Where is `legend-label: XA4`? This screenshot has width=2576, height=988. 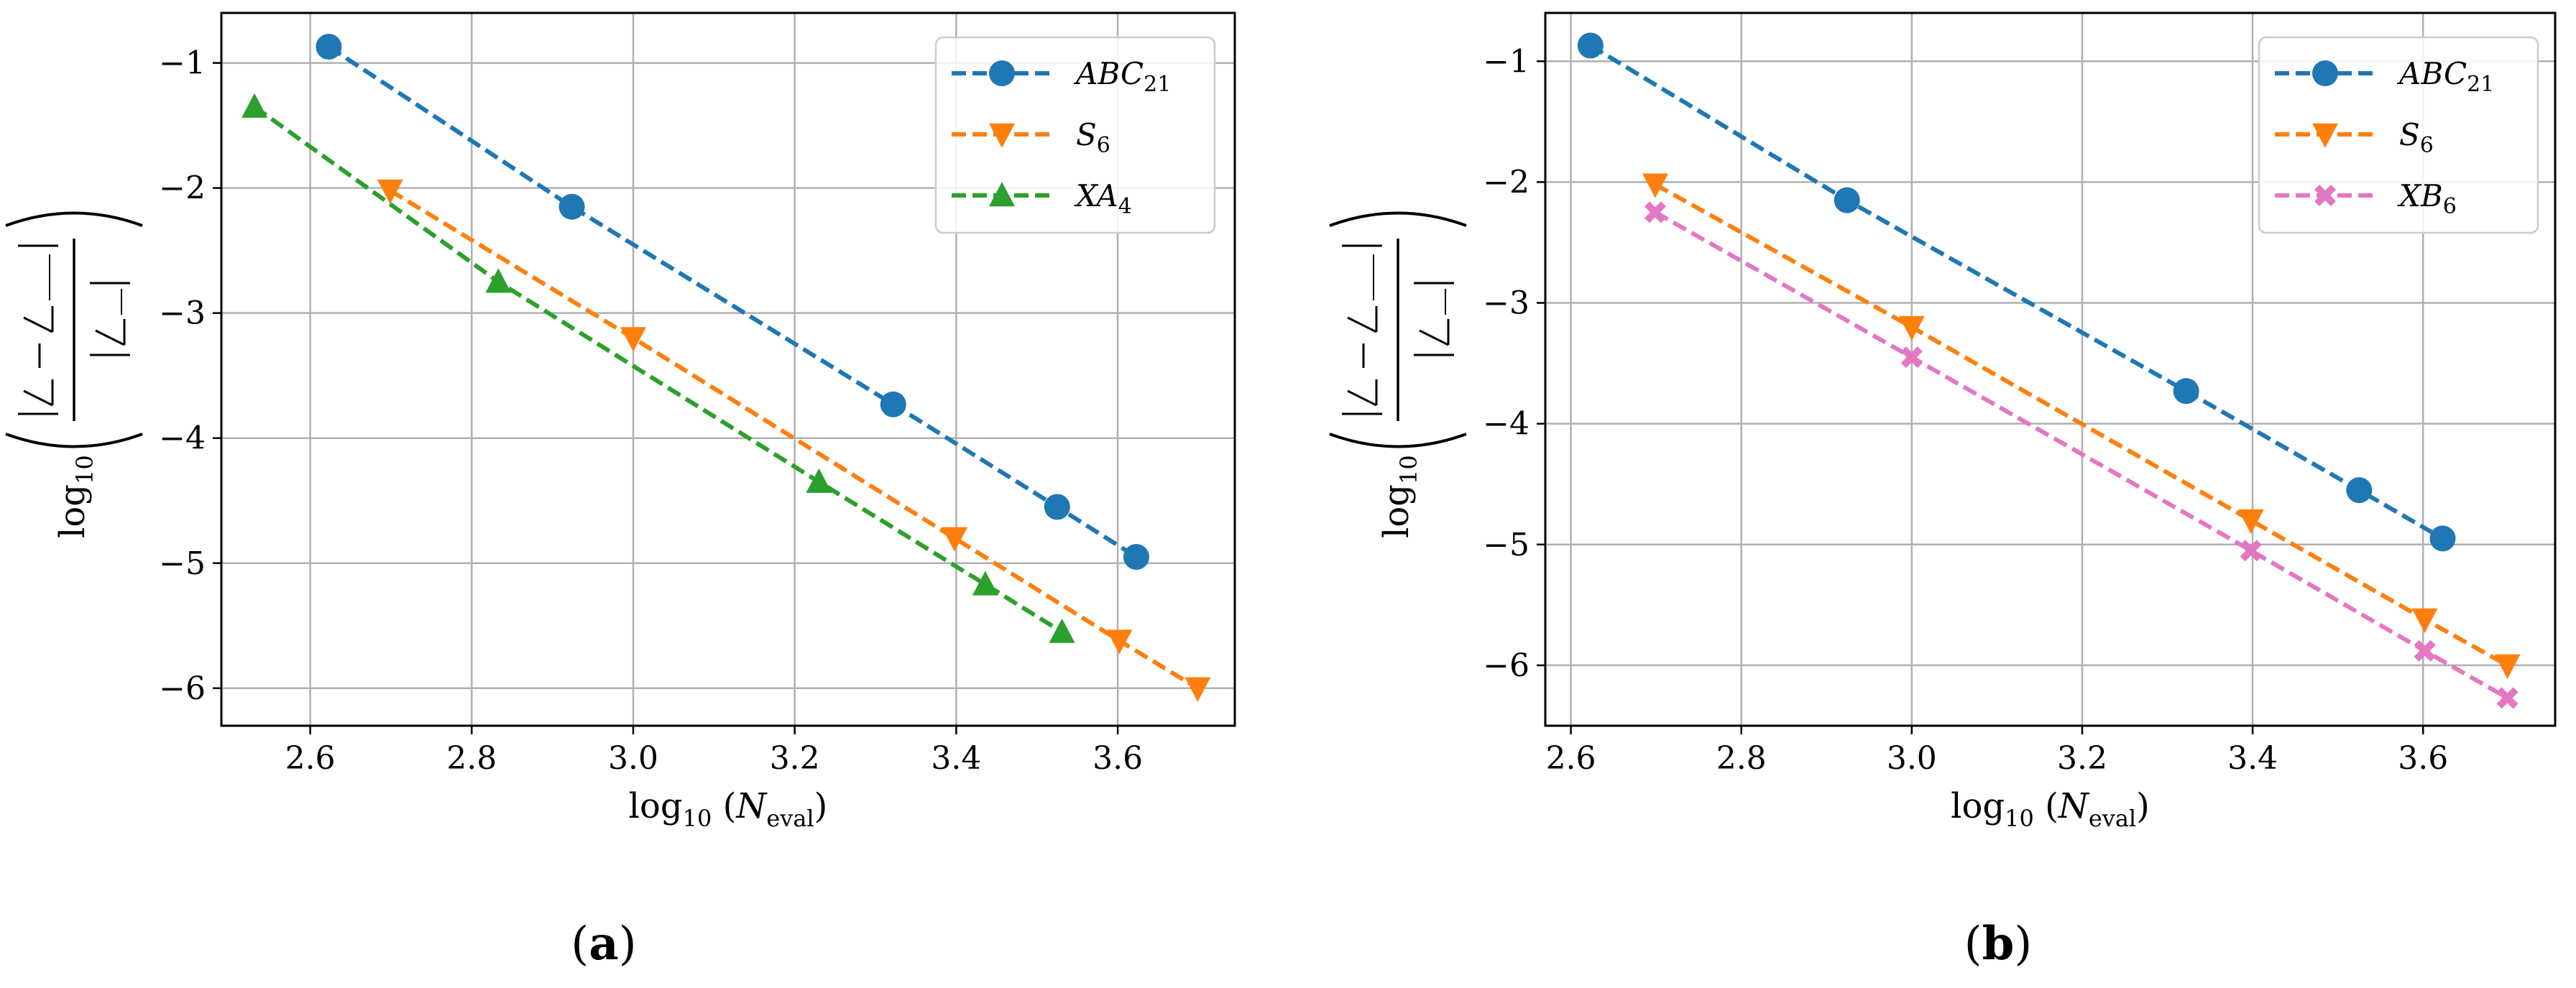
legend-label: XA4 is located at coordinates (1103, 198).